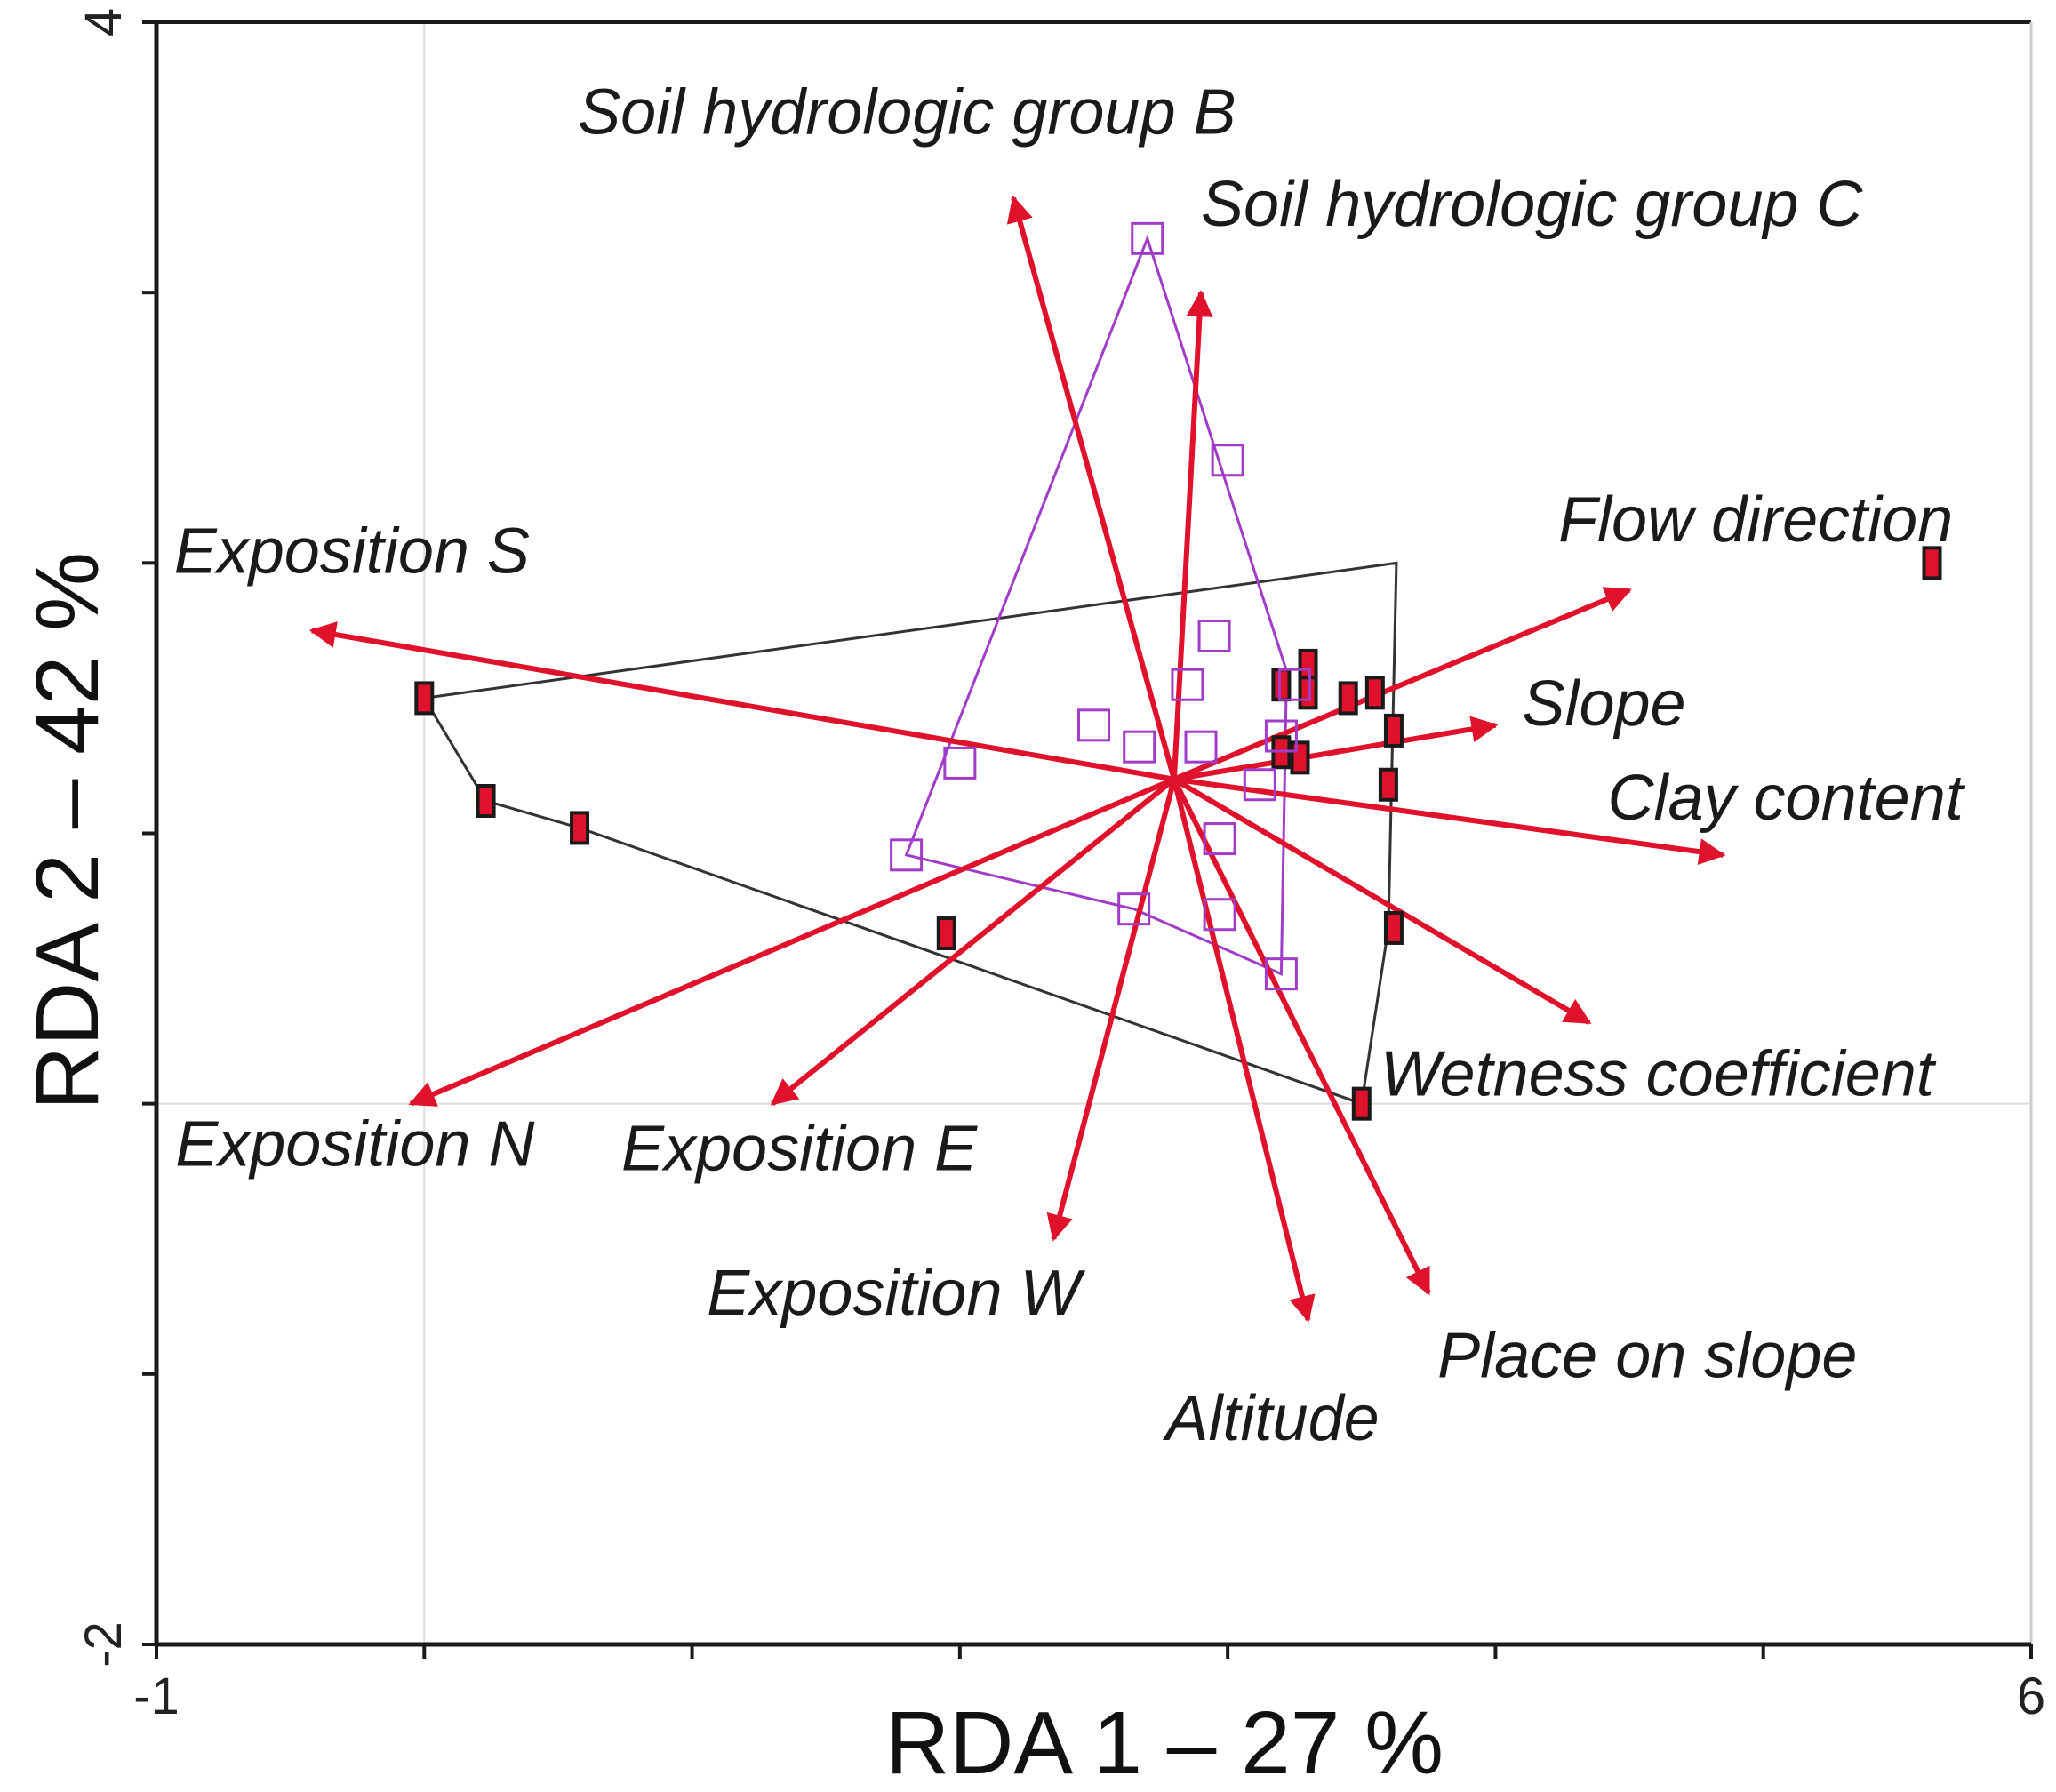 The image size is (2056, 1792). Describe the element at coordinates (352, 551) in the screenshot. I see `arrow-label: Exposition S` at that location.